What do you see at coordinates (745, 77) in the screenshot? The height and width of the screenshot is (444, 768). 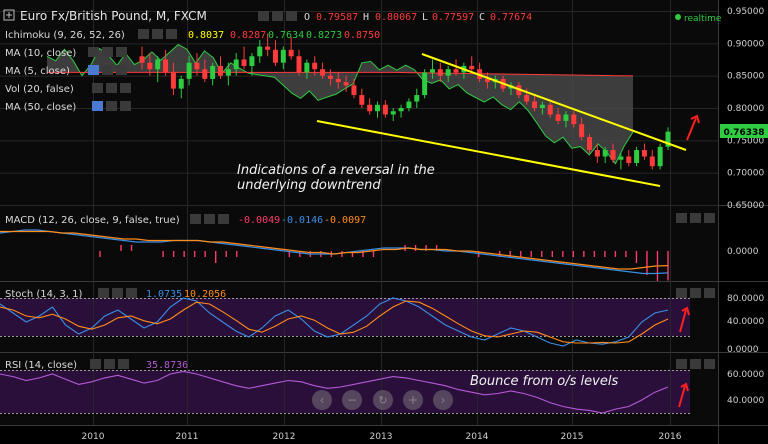 I see `y-tick-label: 0.85000` at bounding box center [745, 77].